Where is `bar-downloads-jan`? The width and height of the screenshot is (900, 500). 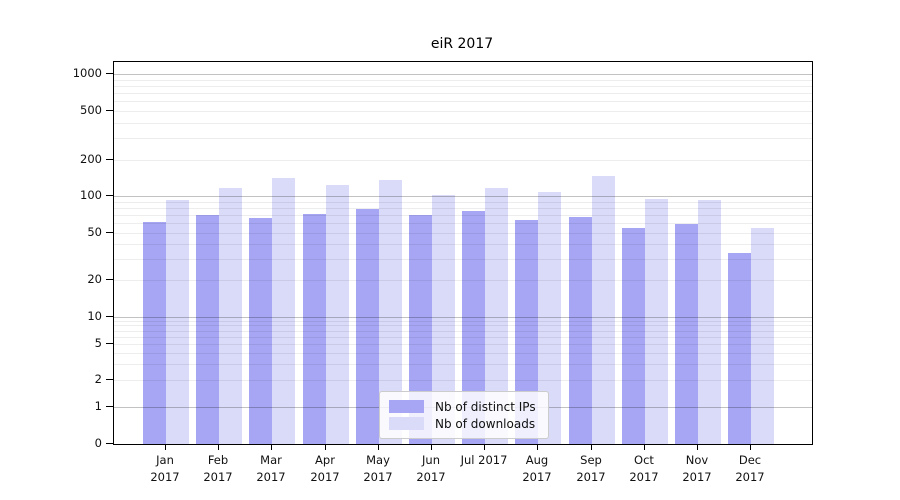 bar-downloads-jan is located at coordinates (177, 322).